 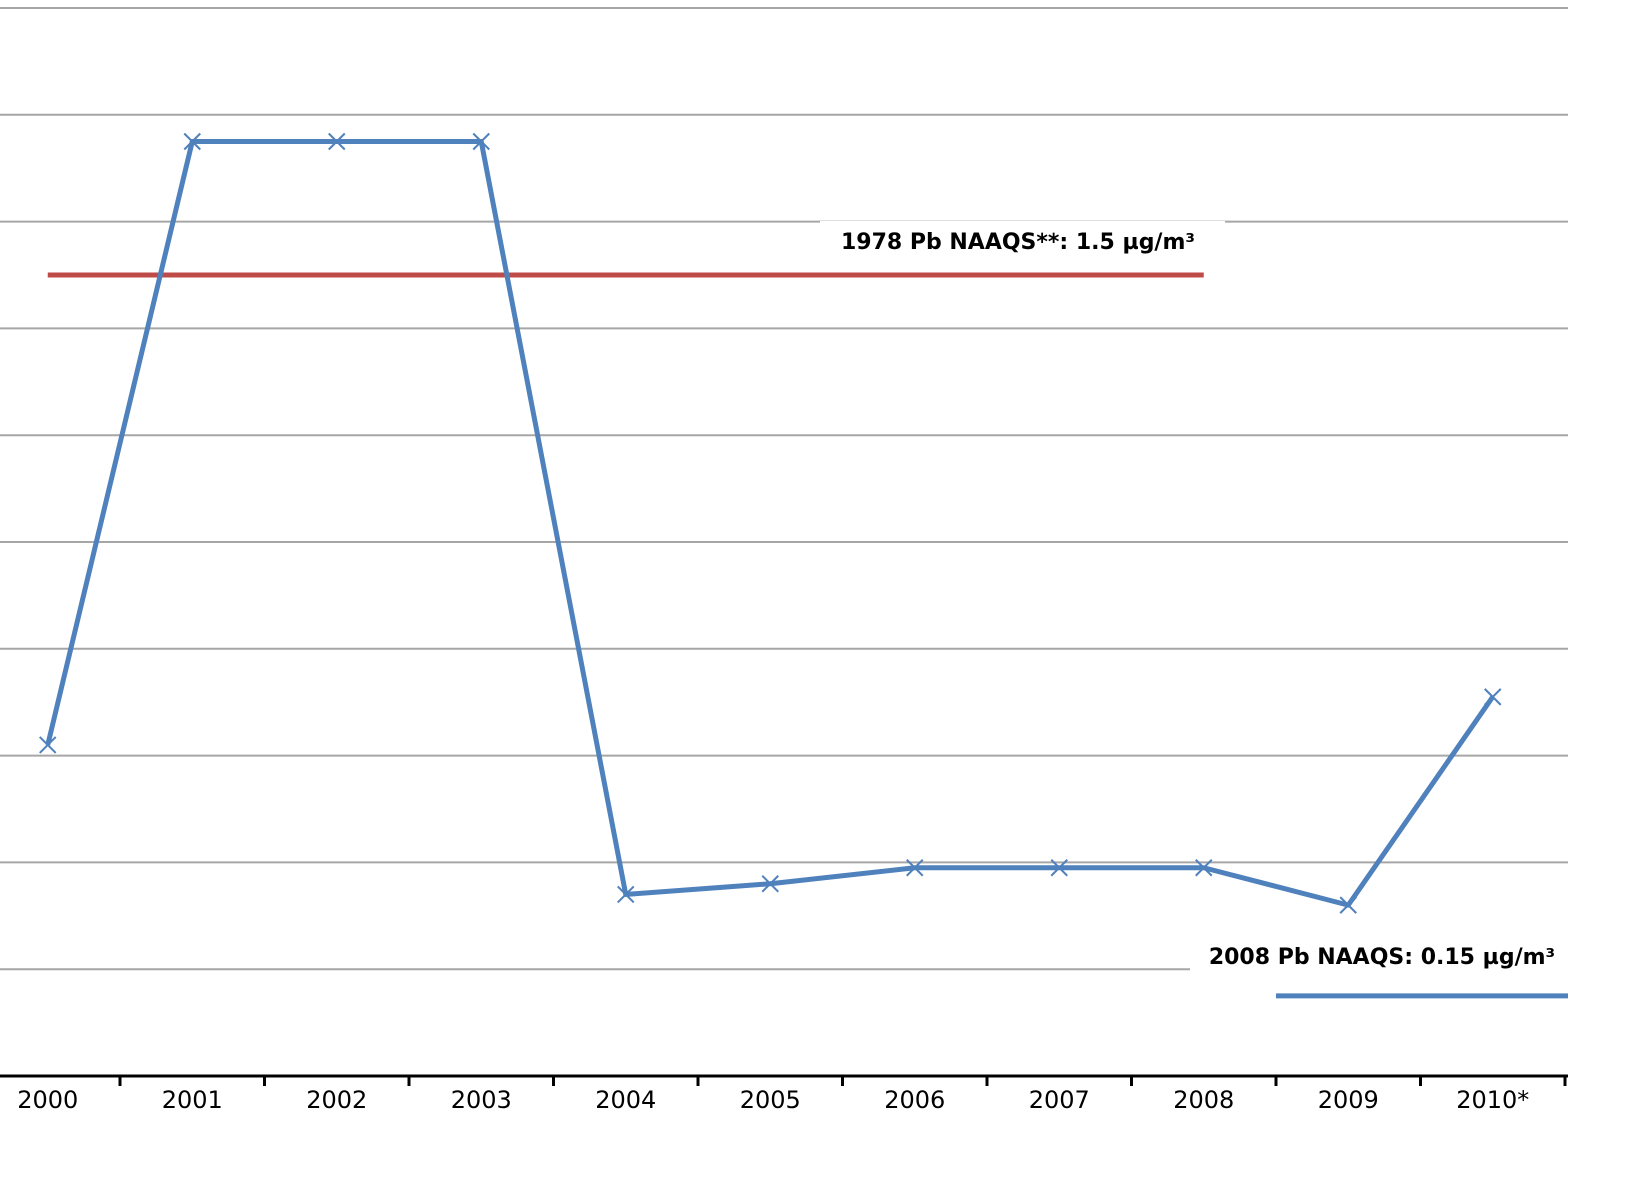 What do you see at coordinates (1348, 1100) in the screenshot?
I see `x-tick-label: 2009` at bounding box center [1348, 1100].